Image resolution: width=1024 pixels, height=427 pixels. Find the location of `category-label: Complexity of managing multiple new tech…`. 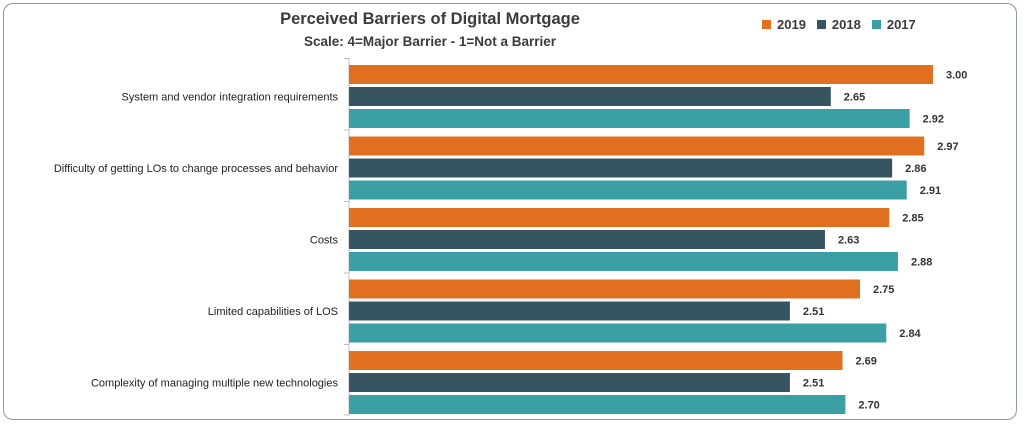

category-label: Complexity of managing multiple new tech… is located at coordinates (215, 384).